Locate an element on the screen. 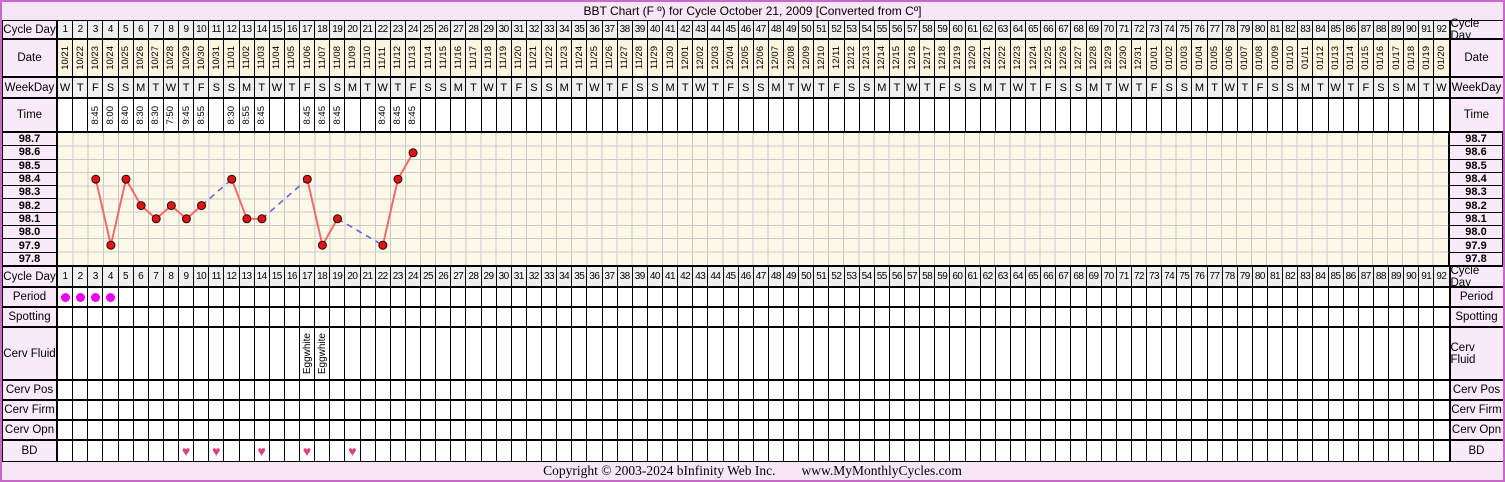 This screenshot has width=1505, height=482. temp-axis-label: 98.1 is located at coordinates (1476, 218).